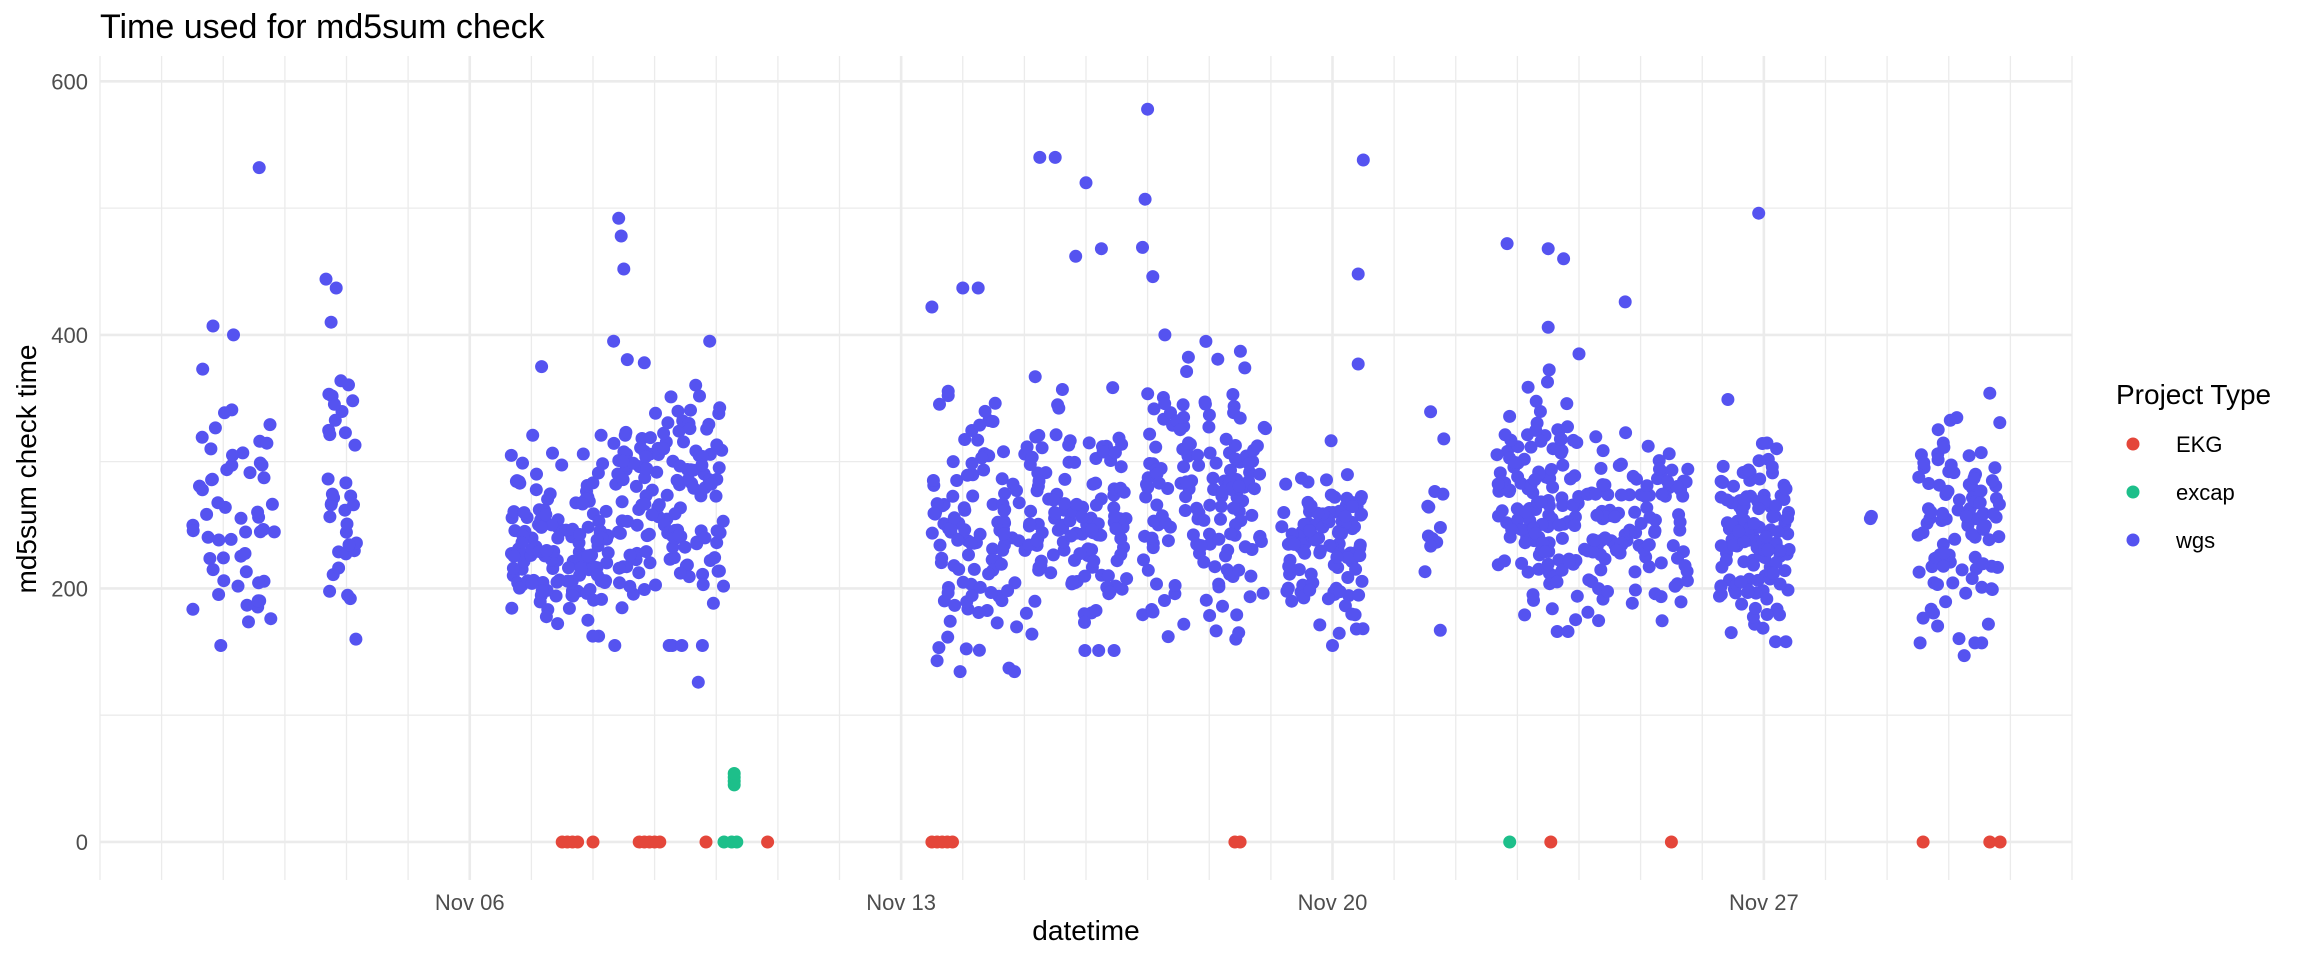 Image resolution: width=2304 pixels, height=960 pixels. Describe the element at coordinates (26, 469) in the screenshot. I see `y-axis-title: md5sum check time` at that location.